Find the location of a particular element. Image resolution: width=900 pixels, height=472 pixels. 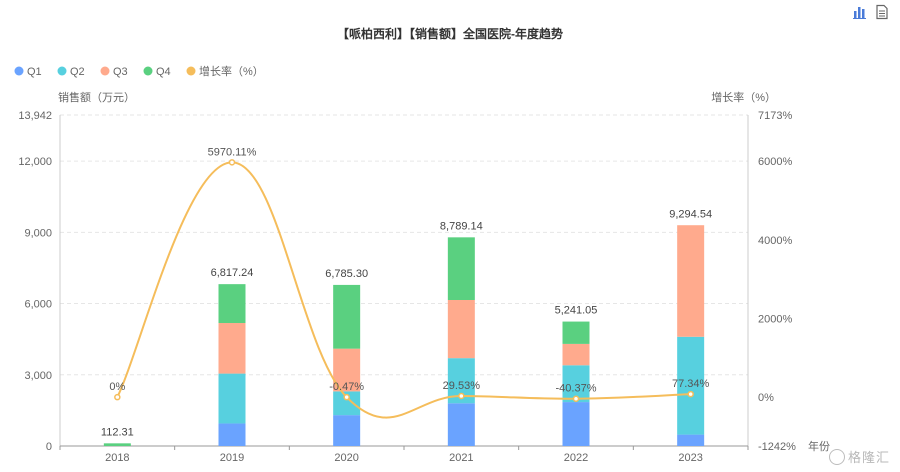

growth-label-2021: 29.53% is located at coordinates (462, 386).